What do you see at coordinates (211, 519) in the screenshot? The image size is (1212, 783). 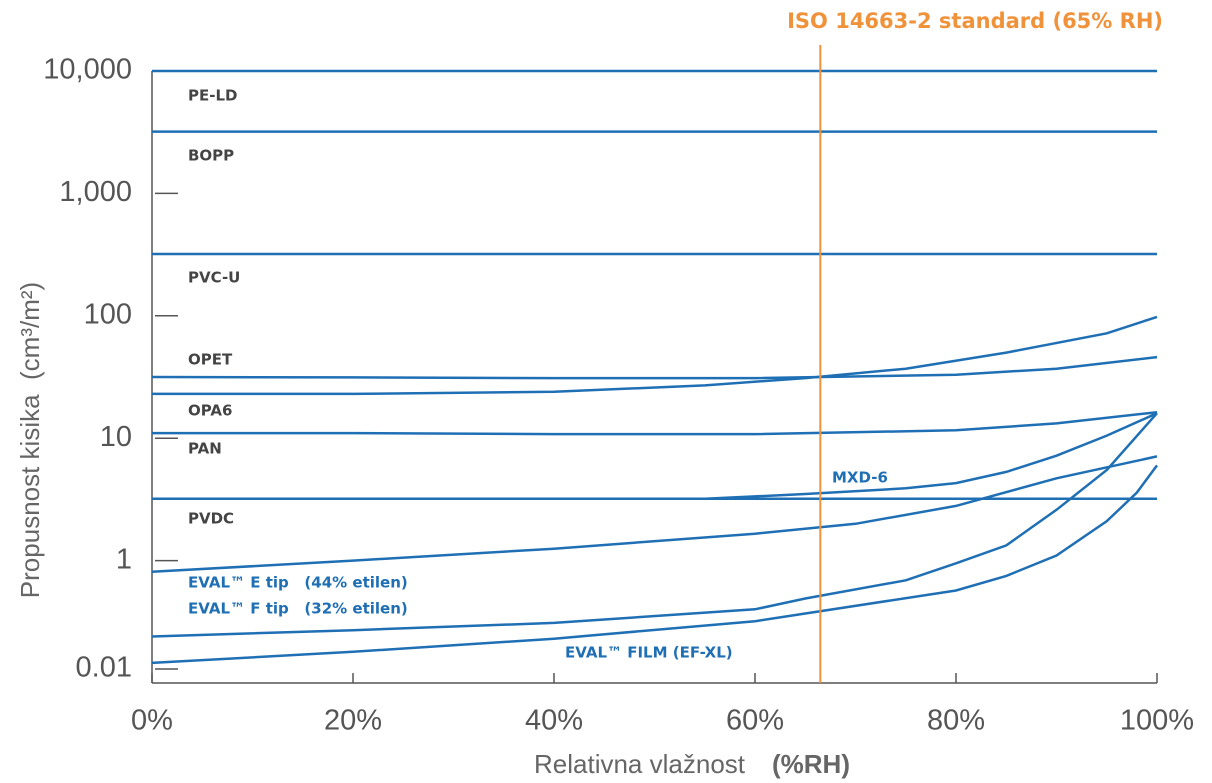 I see `series-label: PVDC` at bounding box center [211, 519].